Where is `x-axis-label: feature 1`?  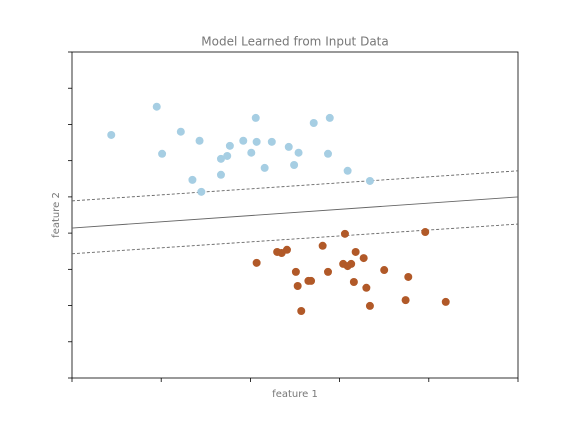
x-axis-label: feature 1 is located at coordinates (295, 394).